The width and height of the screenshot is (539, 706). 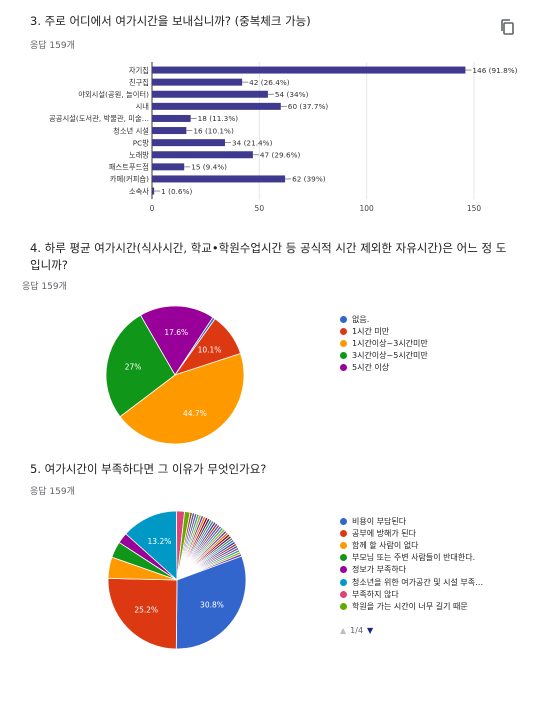 I want to click on q5-response-count: 응답 159개, so click(x=52, y=492).